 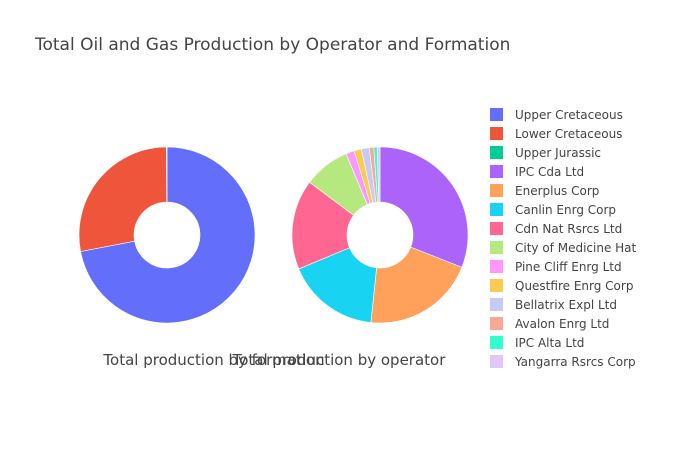 I want to click on legend-label: Canlin Enrg Corp, so click(x=565, y=210).